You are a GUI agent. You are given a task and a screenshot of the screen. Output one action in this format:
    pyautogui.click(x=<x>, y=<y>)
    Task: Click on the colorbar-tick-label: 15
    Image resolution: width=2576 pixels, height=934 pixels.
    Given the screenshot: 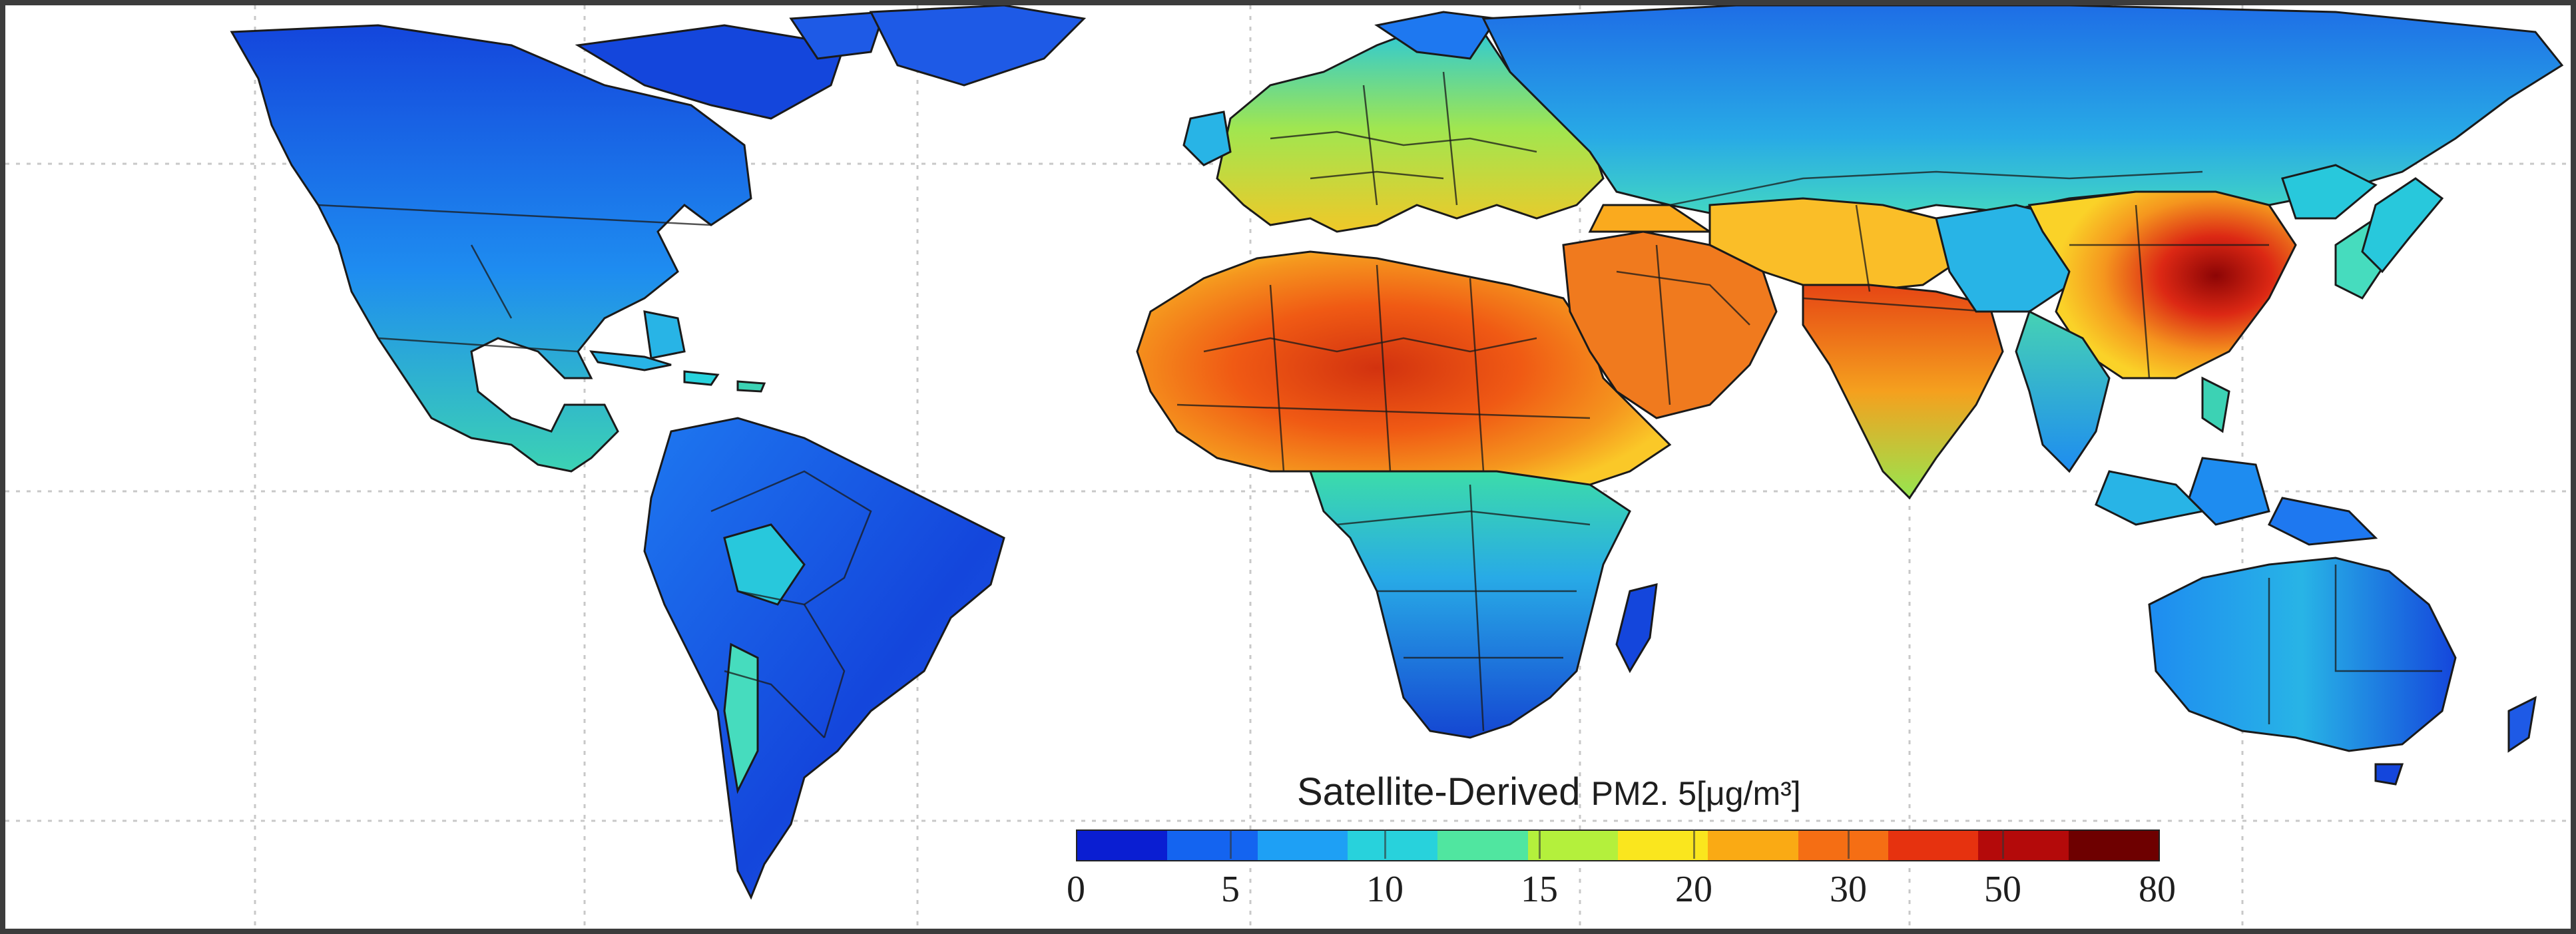 What is the action you would take?
    pyautogui.click(x=1540, y=889)
    